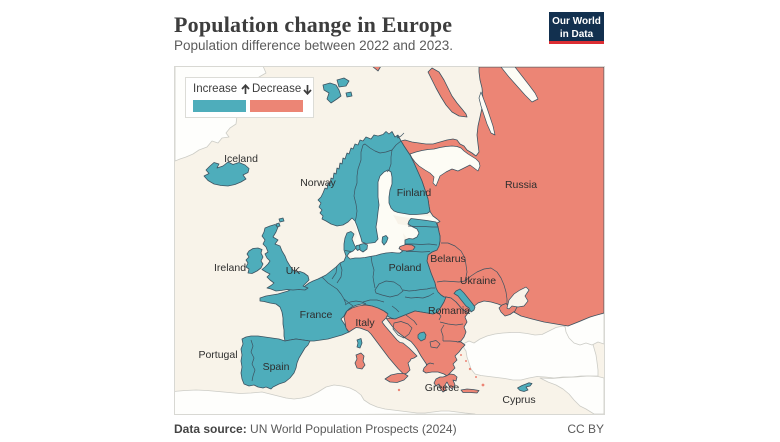 The width and height of the screenshot is (780, 442). Describe the element at coordinates (448, 259) in the screenshot. I see `svg-text: Belarus` at that location.